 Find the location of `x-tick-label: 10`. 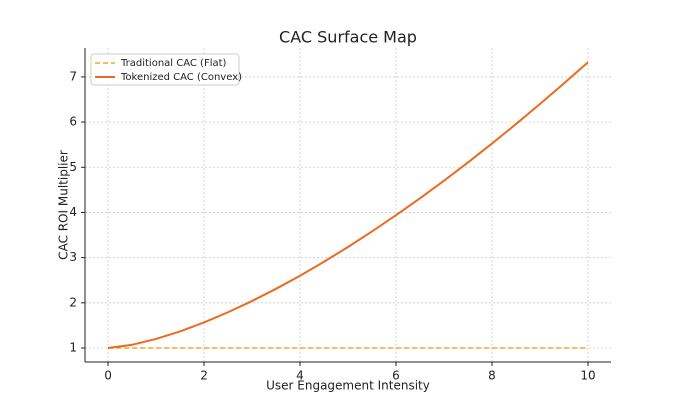

x-tick-label: 10 is located at coordinates (587, 376).